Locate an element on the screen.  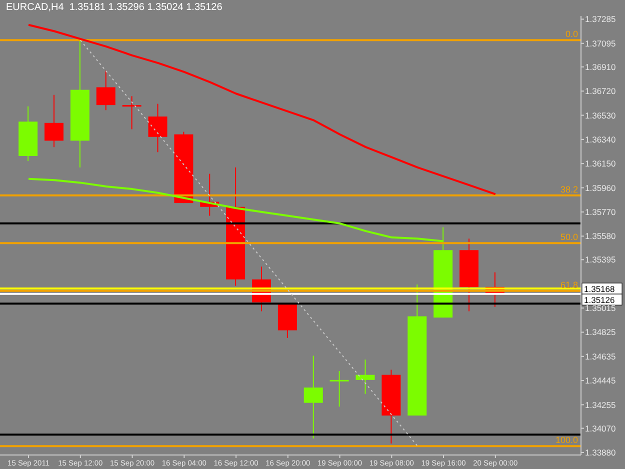
y-tick-label: 1.34445 is located at coordinates (600, 381).